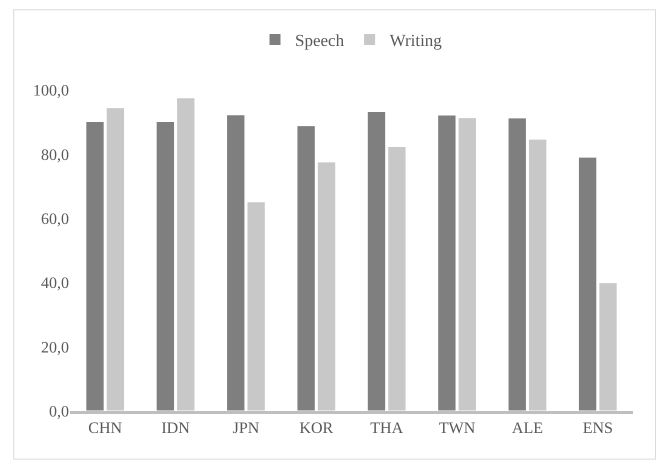  I want to click on y-tick-label: 20,0, so click(55, 347).